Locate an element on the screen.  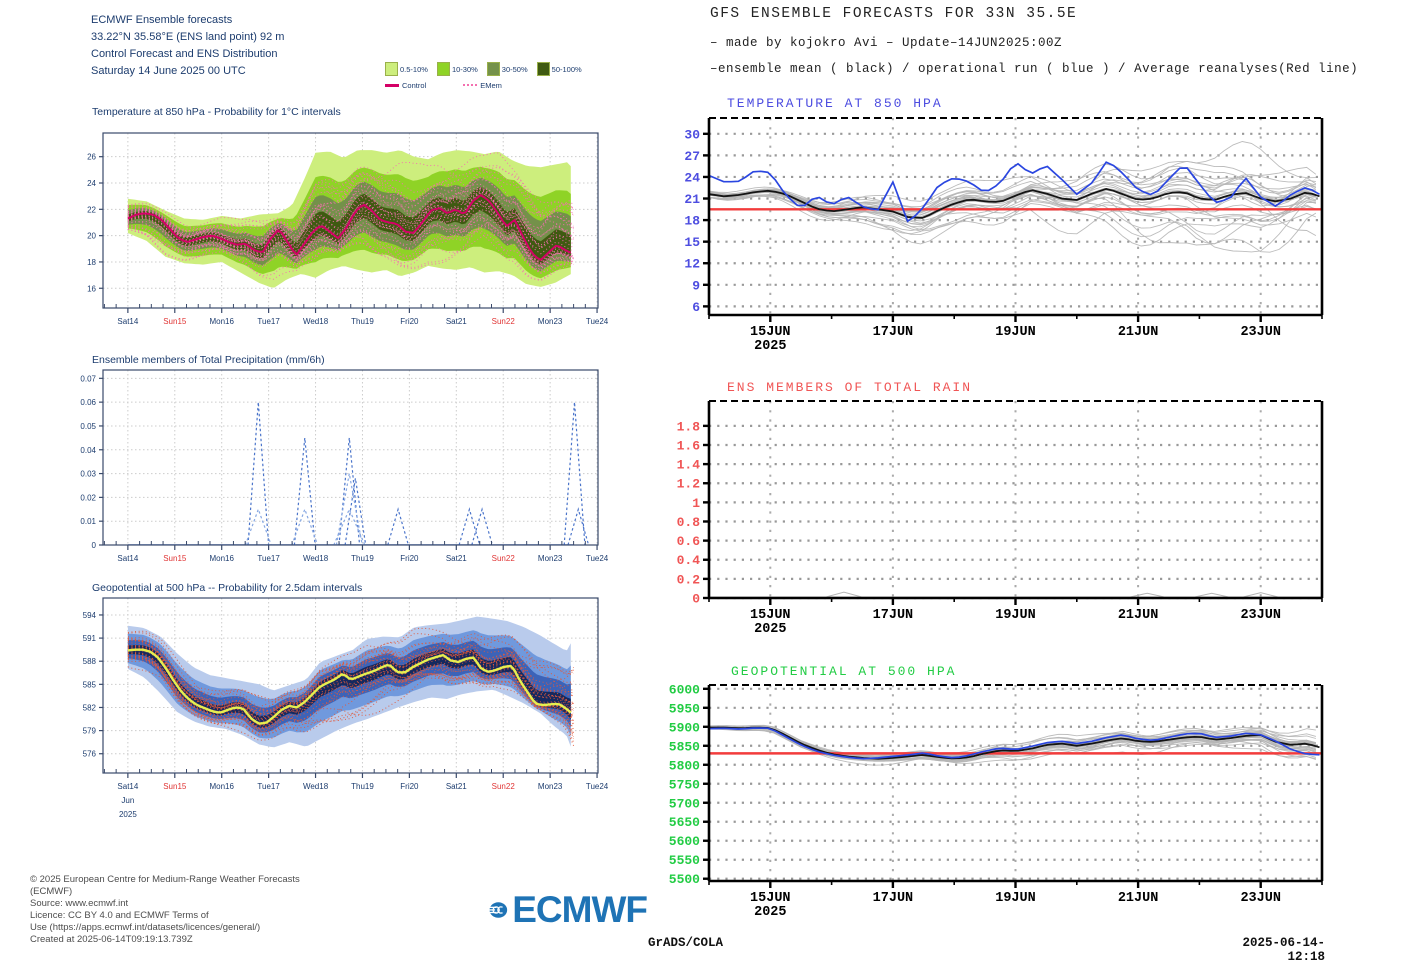
svg-text: 0.04 is located at coordinates (88, 450).